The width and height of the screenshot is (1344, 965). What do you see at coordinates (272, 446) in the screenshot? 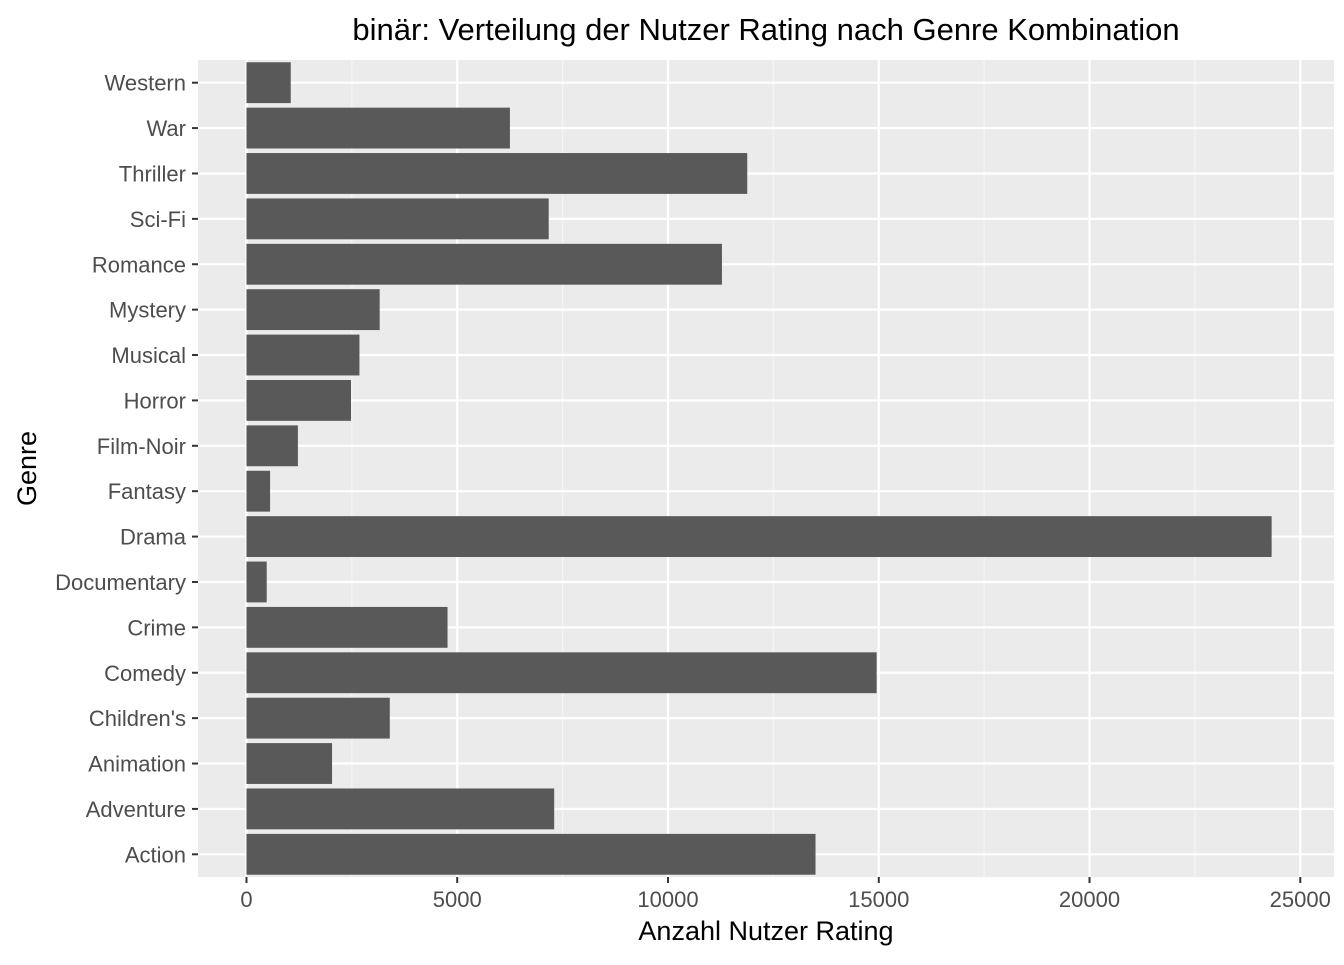
I see `bar-film-noir` at bounding box center [272, 446].